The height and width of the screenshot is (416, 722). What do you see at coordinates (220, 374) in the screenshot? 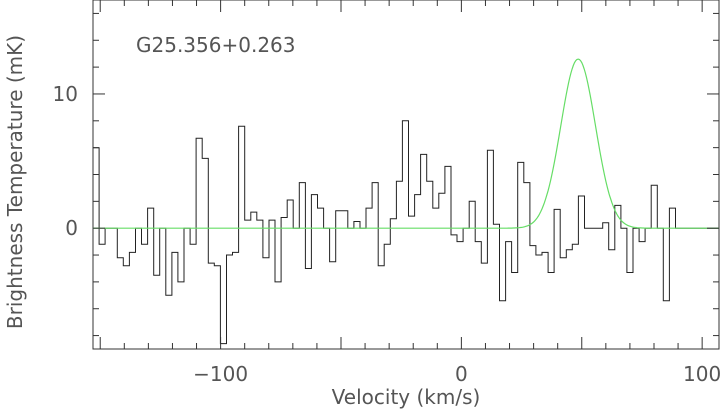
I see `x-tick-label: −100` at bounding box center [220, 374].